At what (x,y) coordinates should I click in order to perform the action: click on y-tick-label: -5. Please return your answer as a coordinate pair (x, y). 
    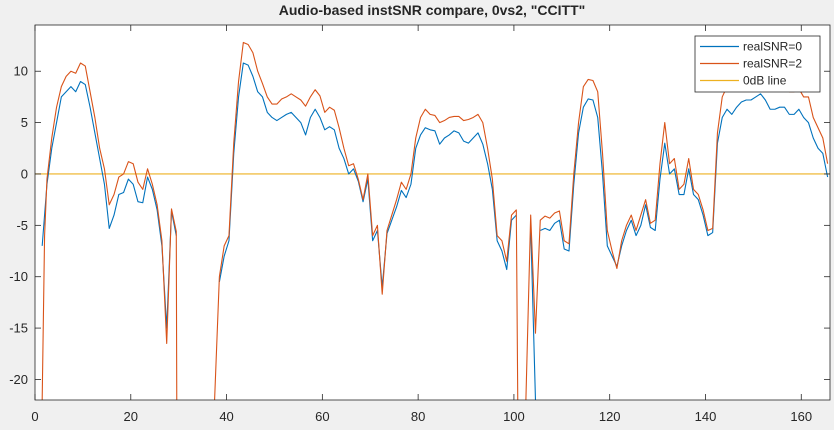
    Looking at the image, I should click on (22, 225).